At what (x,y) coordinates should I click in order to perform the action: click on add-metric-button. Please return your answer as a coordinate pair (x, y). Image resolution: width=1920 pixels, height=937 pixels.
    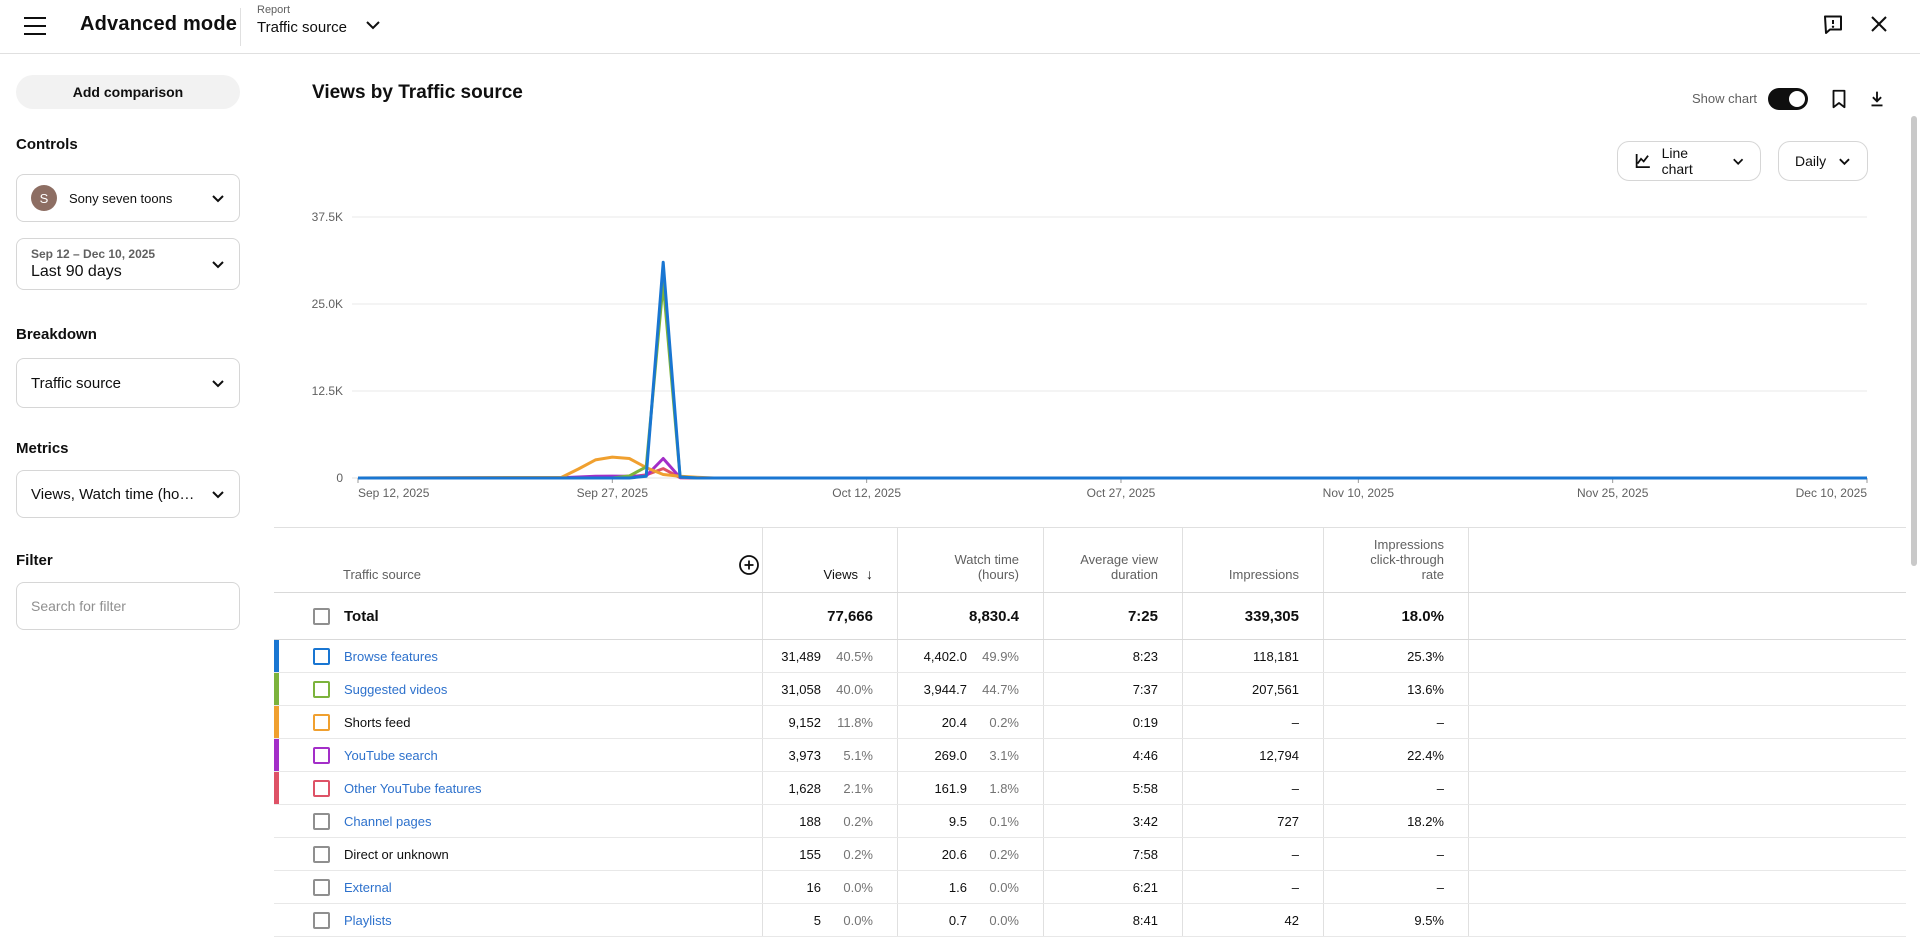
    Looking at the image, I should click on (749, 565).